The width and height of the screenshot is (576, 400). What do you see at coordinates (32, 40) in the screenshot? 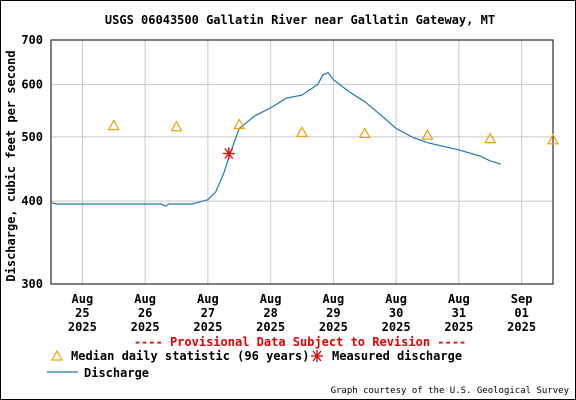
I see `y-tick-label: 700` at bounding box center [32, 40].